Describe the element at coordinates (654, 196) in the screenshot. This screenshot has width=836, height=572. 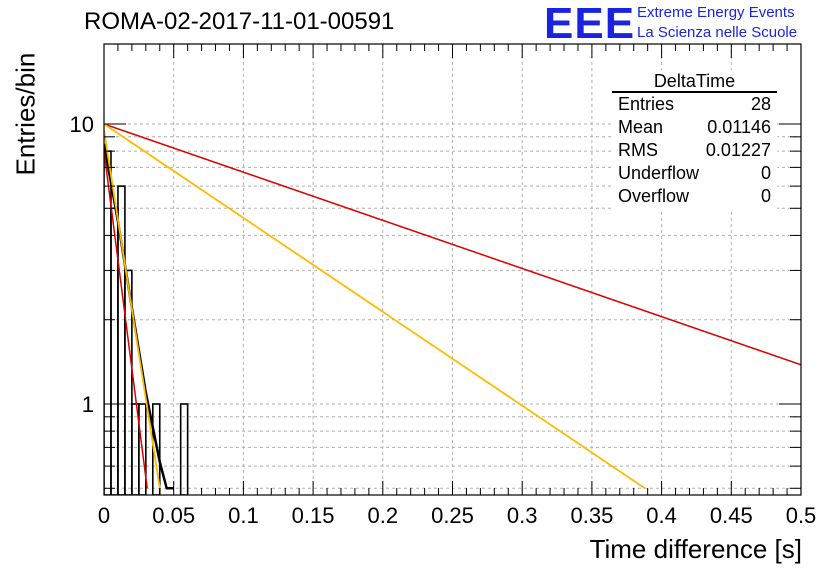
I see `stats-label: Overflow` at that location.